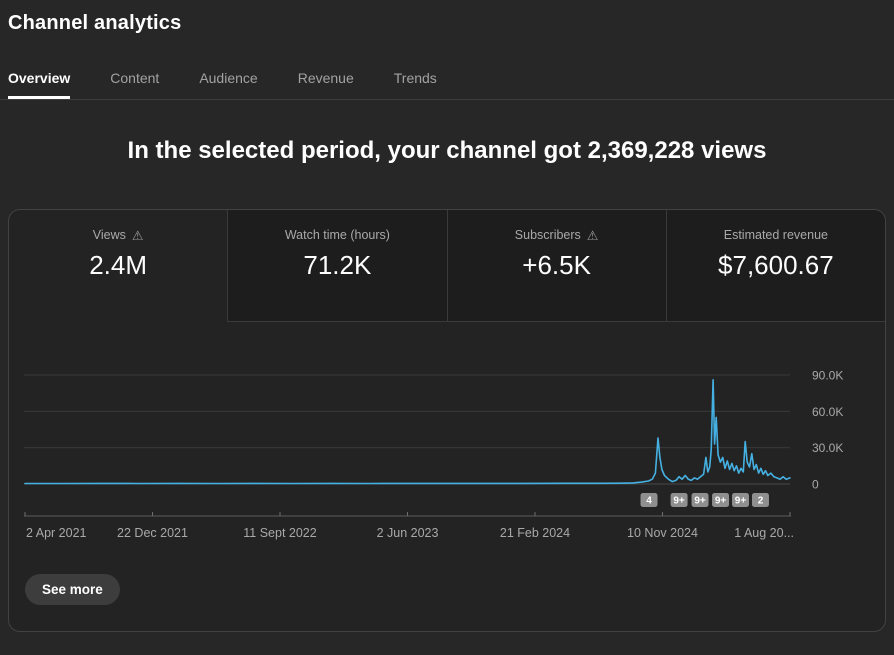 The width and height of the screenshot is (894, 655). I want to click on y-axis-tick-label: 90.0K, so click(827, 376).